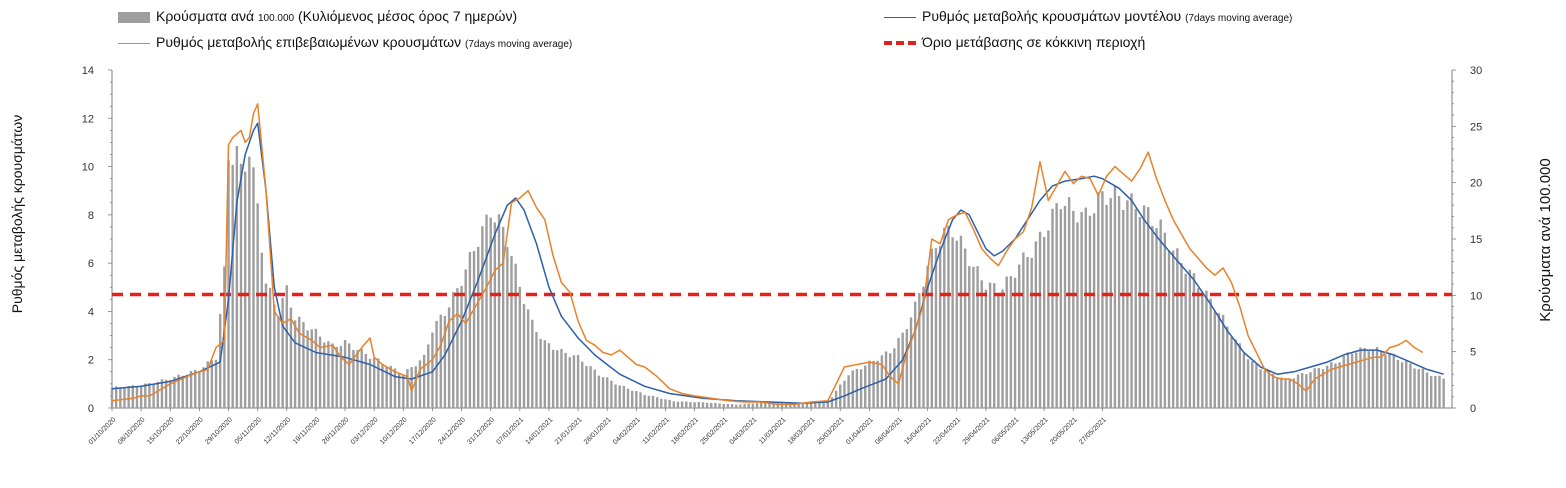  I want to click on y-tick-label: 0, so click(91, 409).